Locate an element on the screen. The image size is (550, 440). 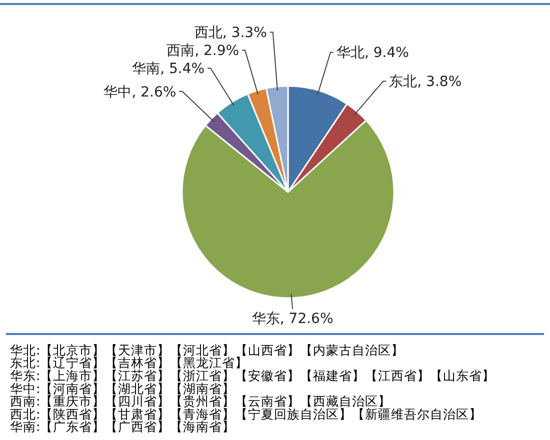
data-label: , 5.4% is located at coordinates (182, 69).